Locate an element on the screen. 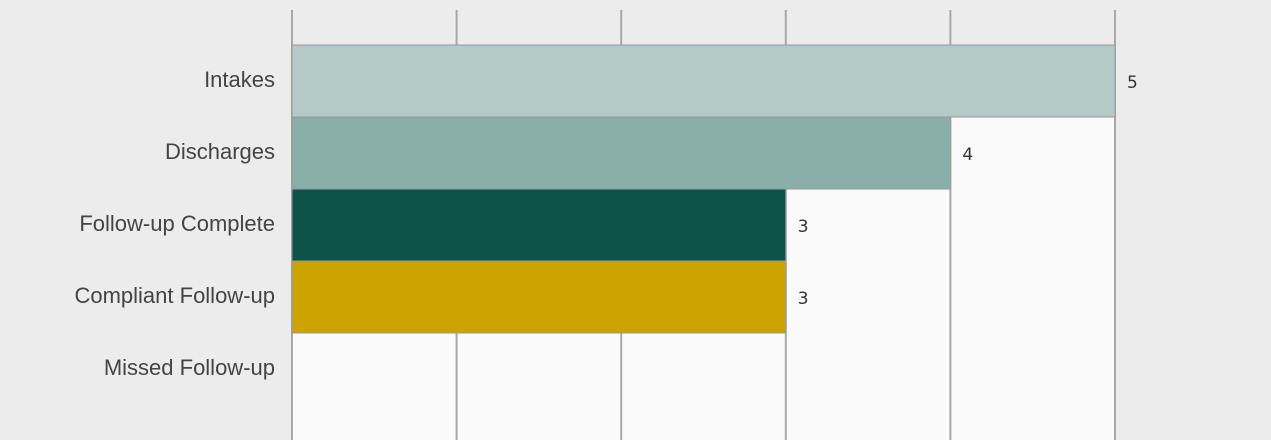 The height and width of the screenshot is (440, 1271). value-label: 4 is located at coordinates (967, 155).